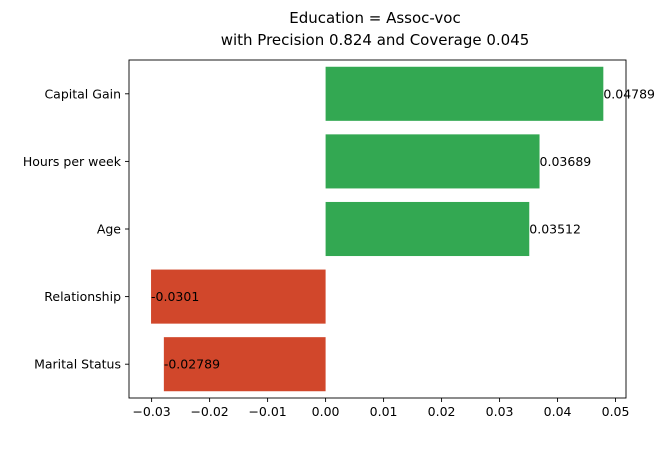 Image resolution: width=669 pixels, height=456 pixels. Describe the element at coordinates (82, 93) in the screenshot. I see `y-tick-label-0: Capital Gain` at that location.